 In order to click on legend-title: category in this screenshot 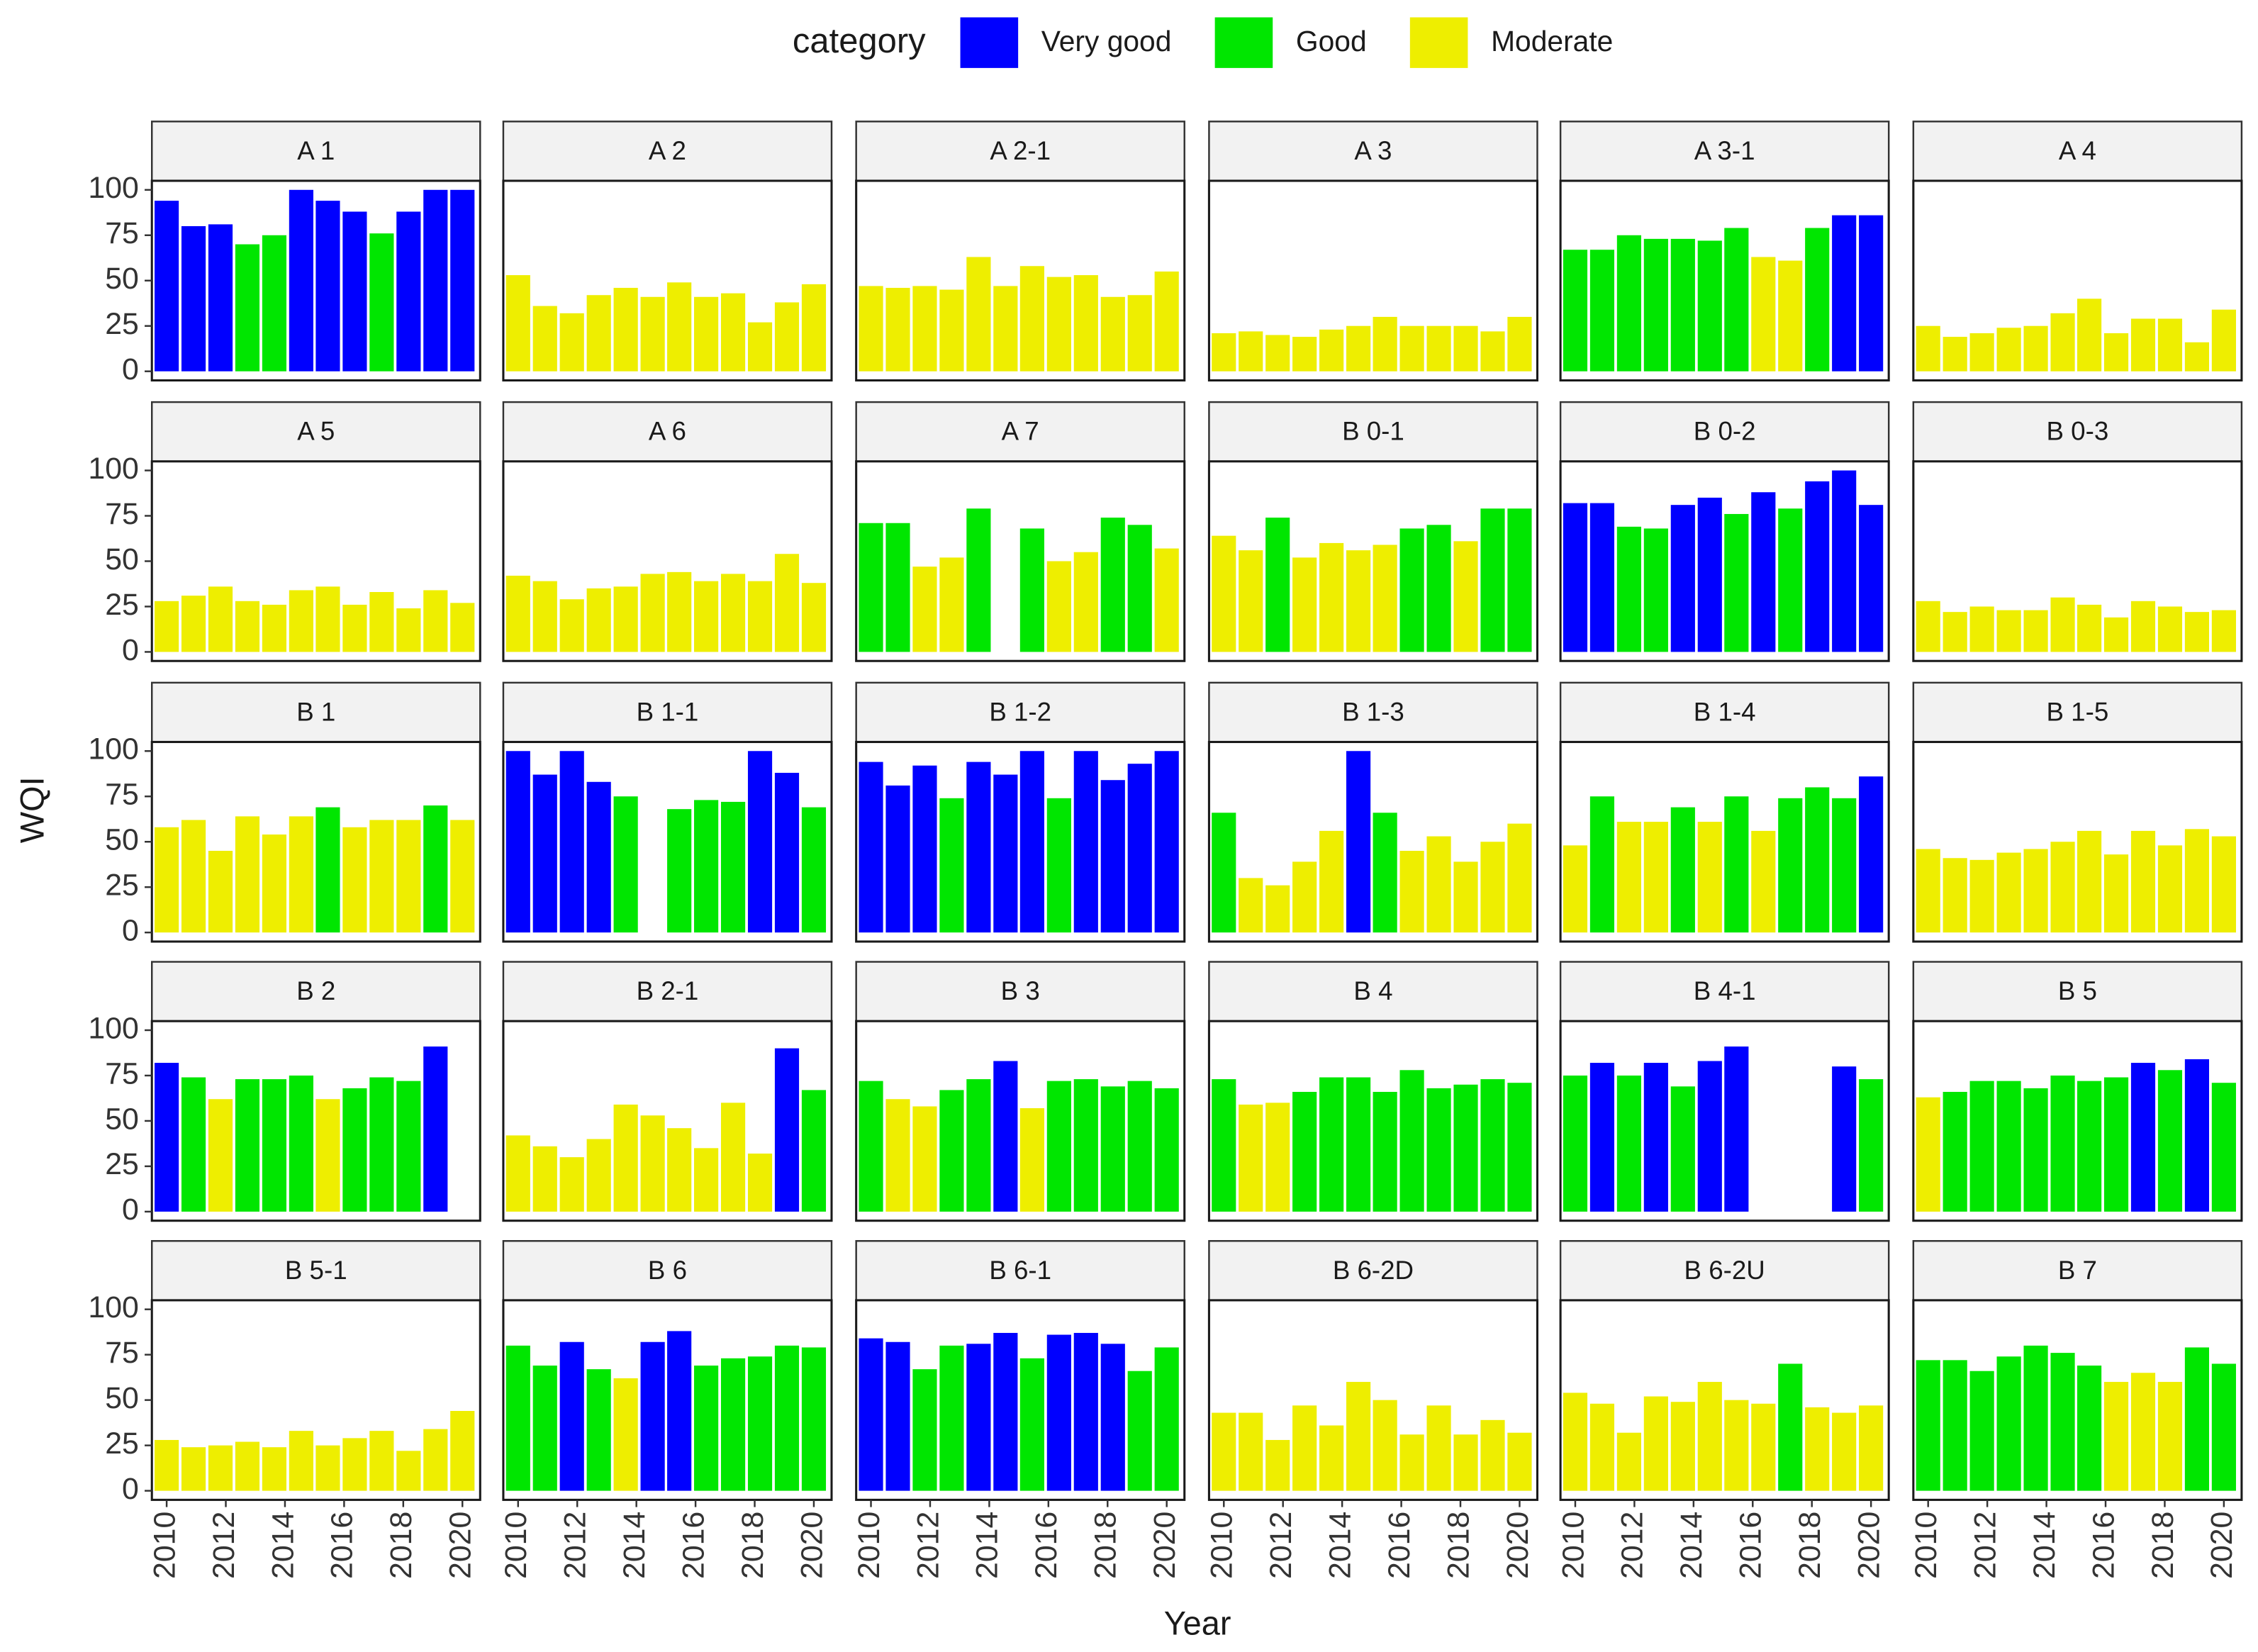, I will do `click(859, 41)`.